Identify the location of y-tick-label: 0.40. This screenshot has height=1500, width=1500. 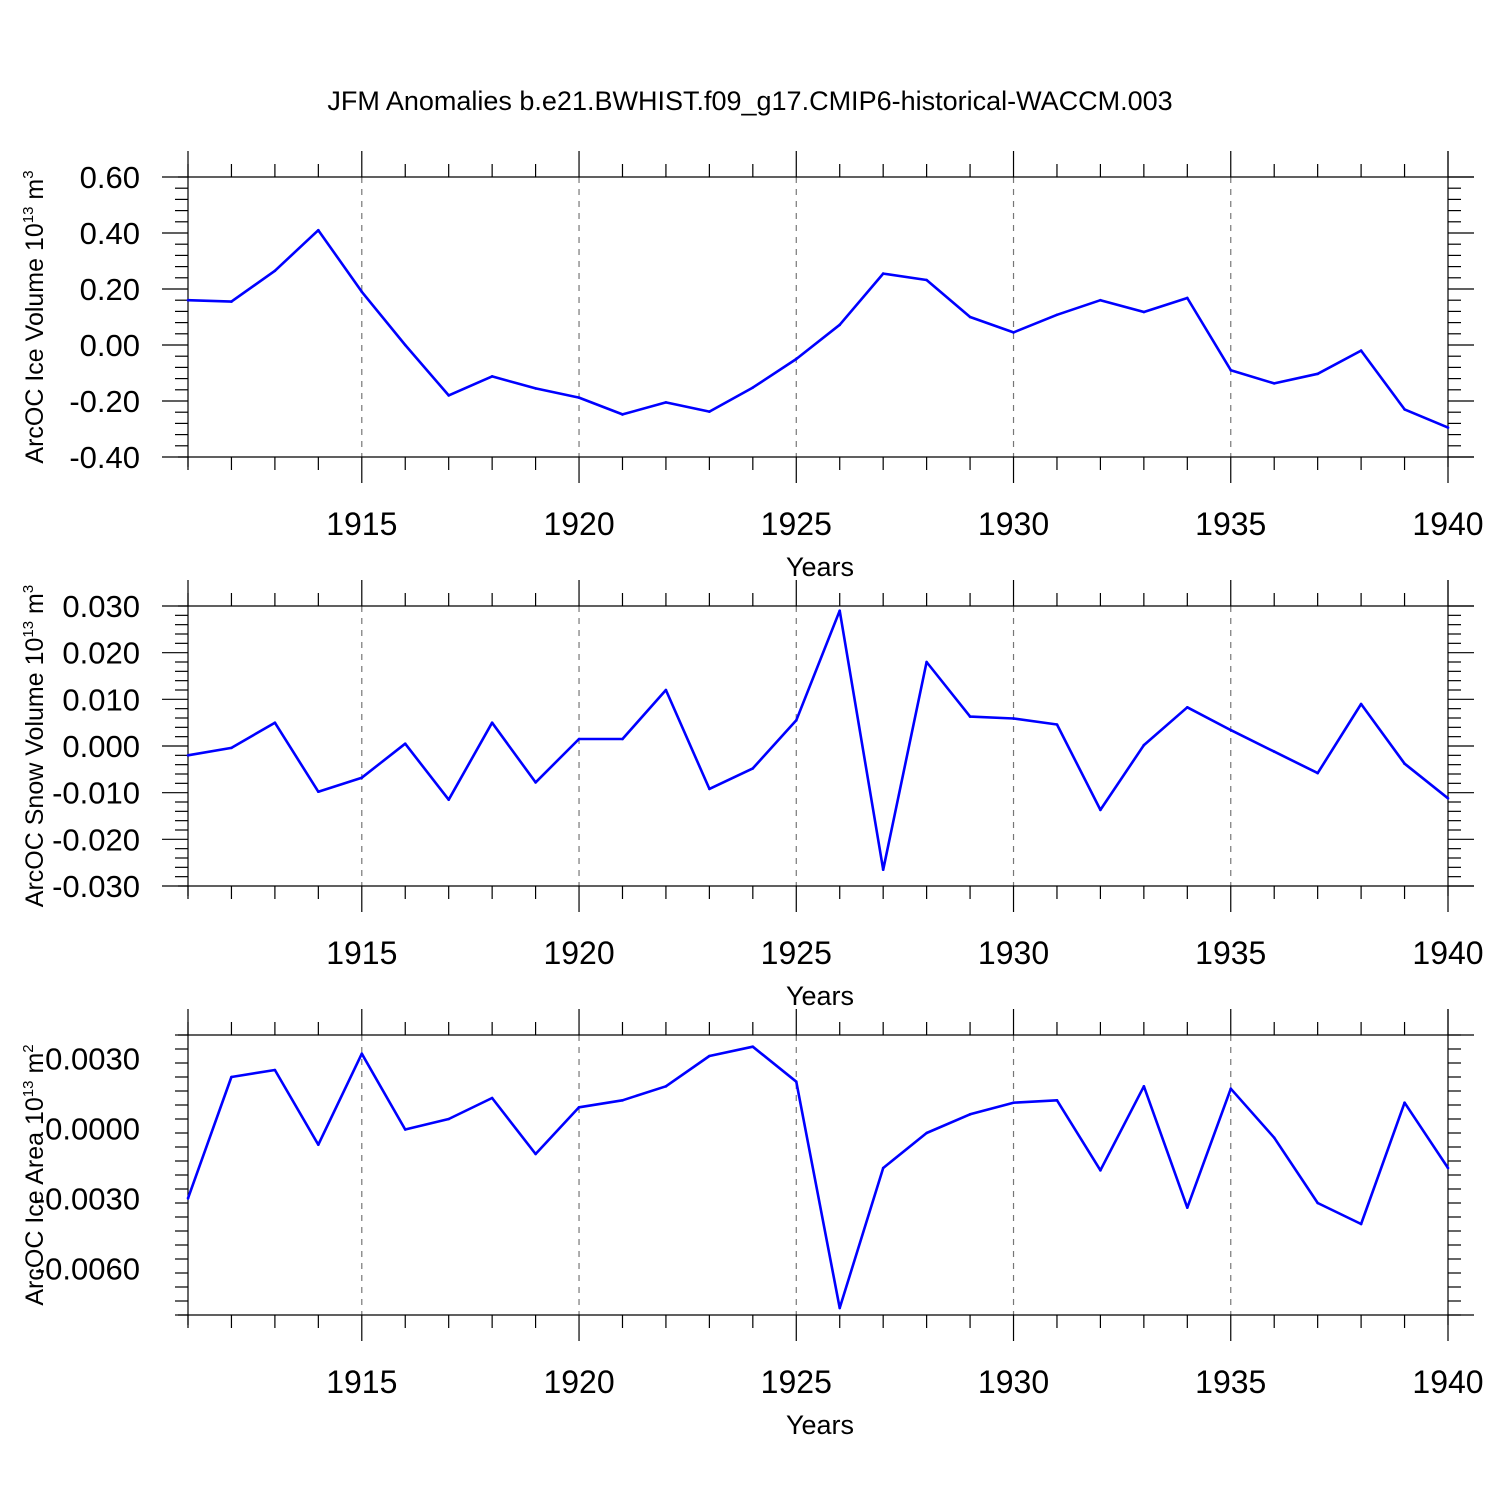
(110, 233).